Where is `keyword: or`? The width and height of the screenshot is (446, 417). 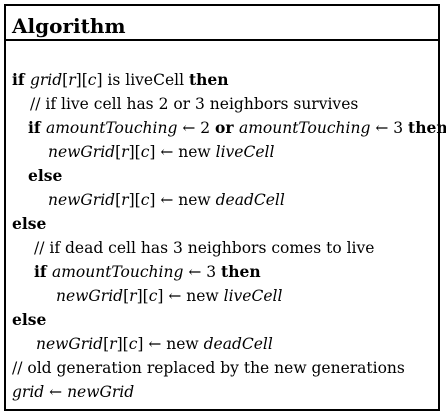
keyword: or is located at coordinates (227, 127).